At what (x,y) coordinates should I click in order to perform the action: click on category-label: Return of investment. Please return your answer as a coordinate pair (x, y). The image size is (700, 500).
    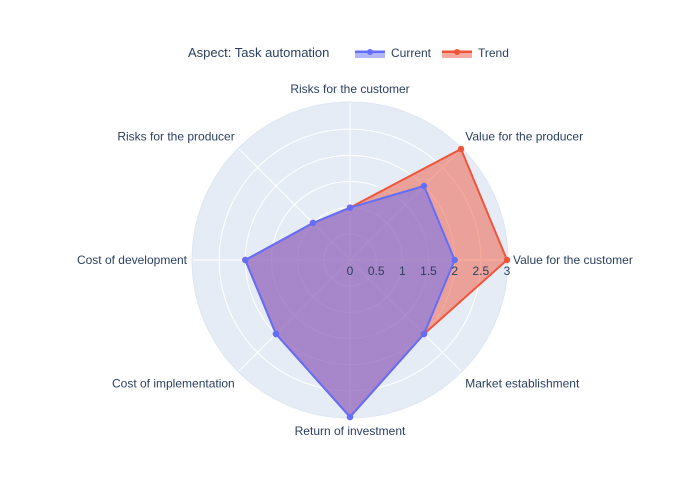
    Looking at the image, I should click on (350, 431).